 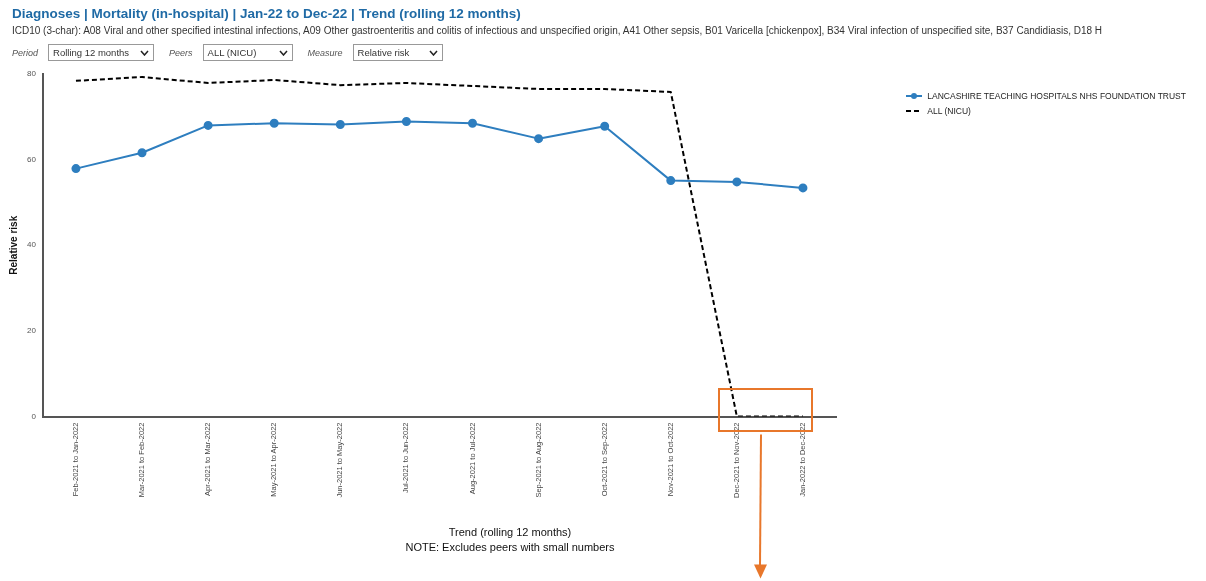 I want to click on chart-subtitle: ICD10 (3-char): A08 Viral and other specified intestinal infections, A09 Other gastroenteritis and colitis of infectious and unspecified origin, A41 Other sepsis, B01 Varicella [chickenpox], B34 Viral infection of unspecified site, B37 Candidiasis, D18 H, so click(x=557, y=30).